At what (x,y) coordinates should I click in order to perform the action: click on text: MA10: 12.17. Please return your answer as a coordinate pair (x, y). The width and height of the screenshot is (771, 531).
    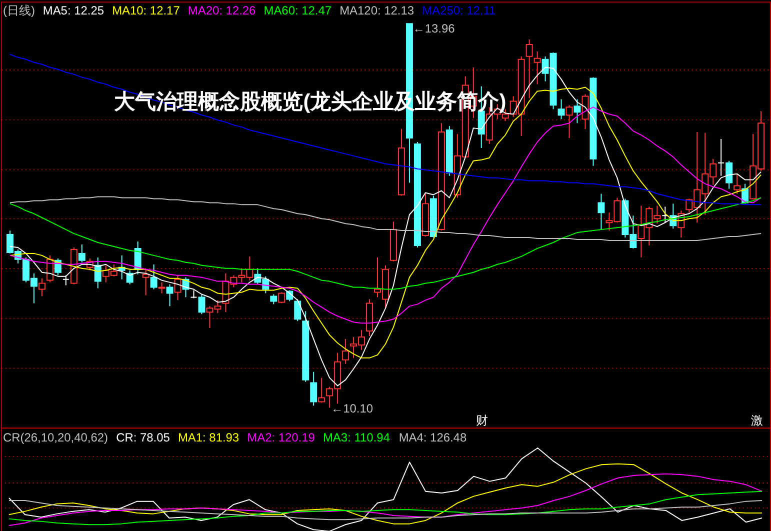
    Looking at the image, I should click on (146, 11).